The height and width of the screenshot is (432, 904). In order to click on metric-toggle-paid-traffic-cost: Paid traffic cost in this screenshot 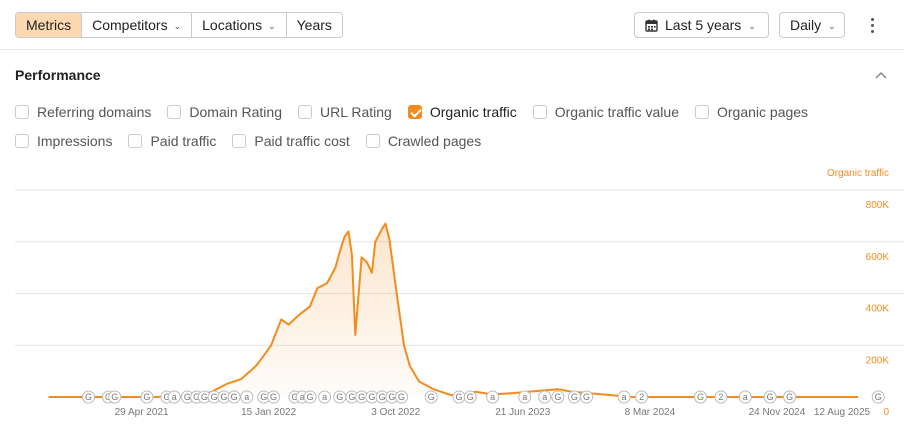, I will do `click(291, 141)`.